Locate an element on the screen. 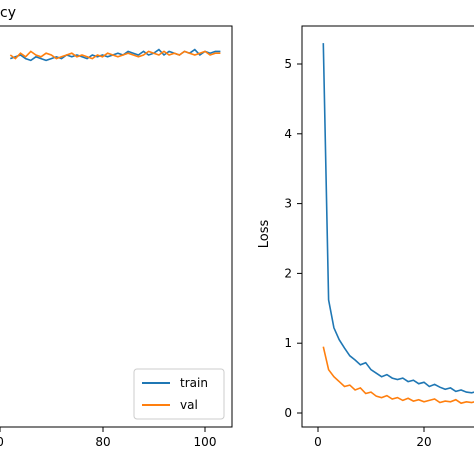  accuracy-x-tick-label: 80 is located at coordinates (102, 442).